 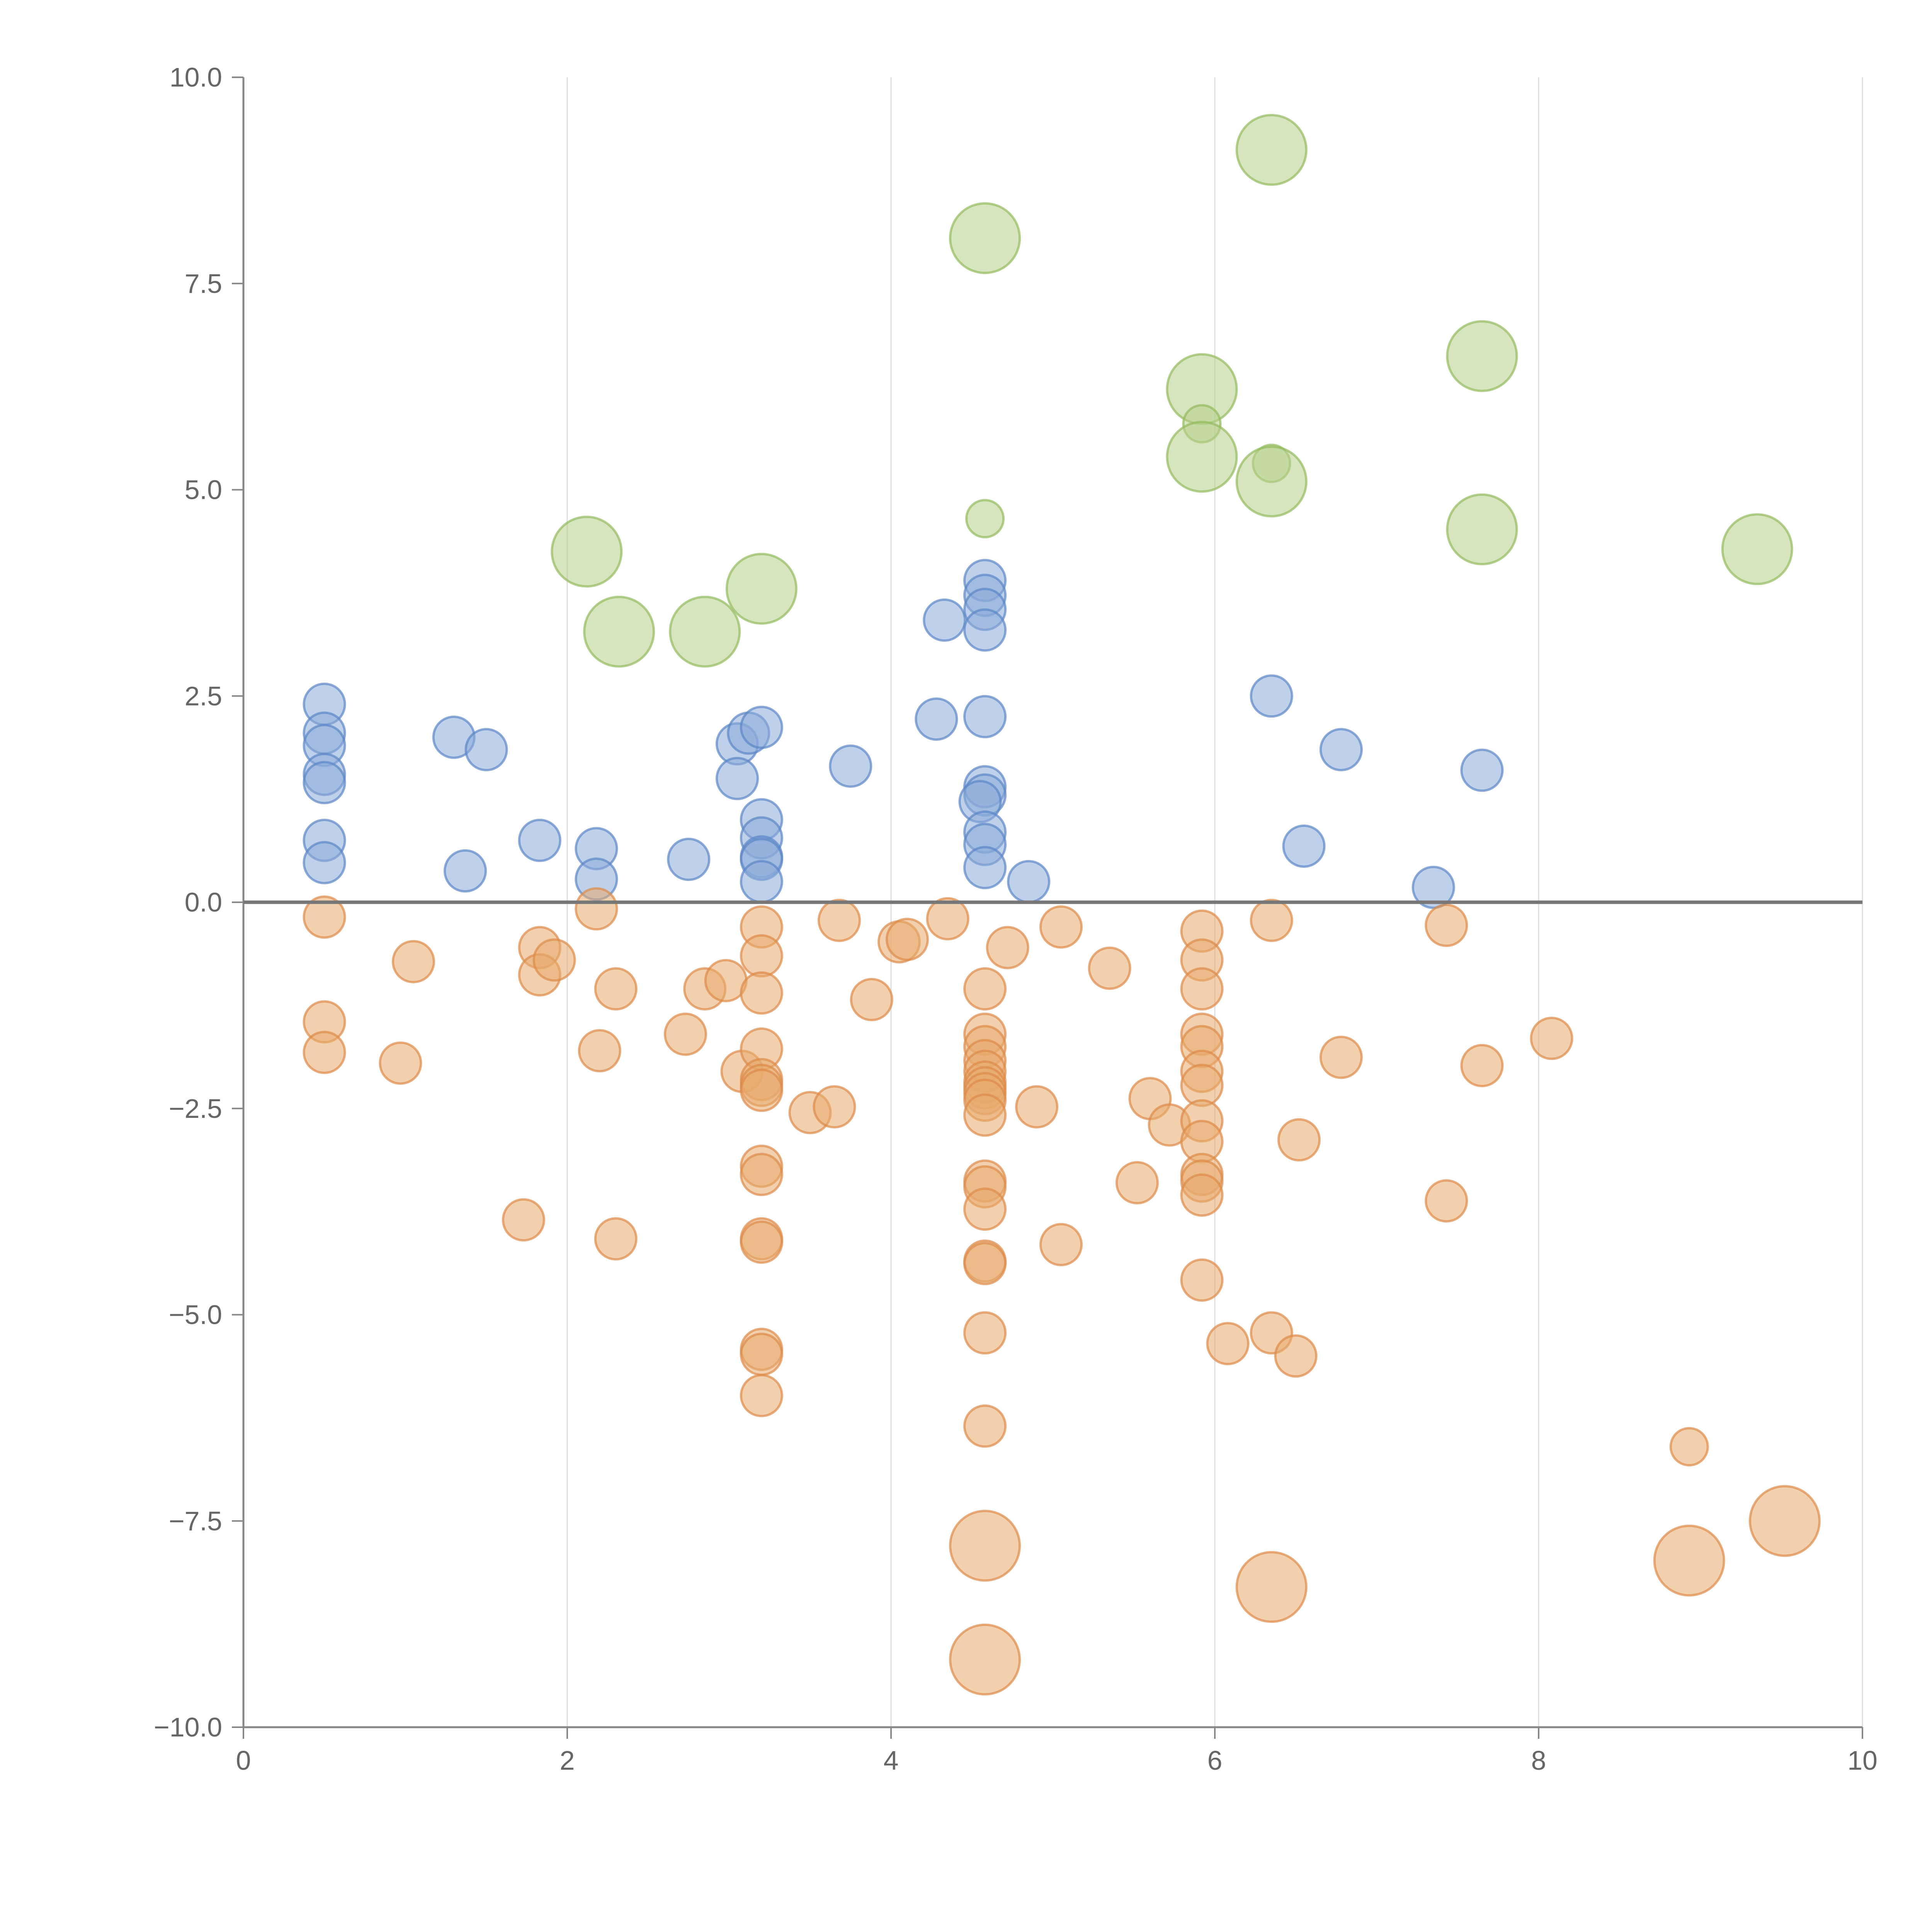 I want to click on y-tick-label: −5.0, so click(x=196, y=1315).